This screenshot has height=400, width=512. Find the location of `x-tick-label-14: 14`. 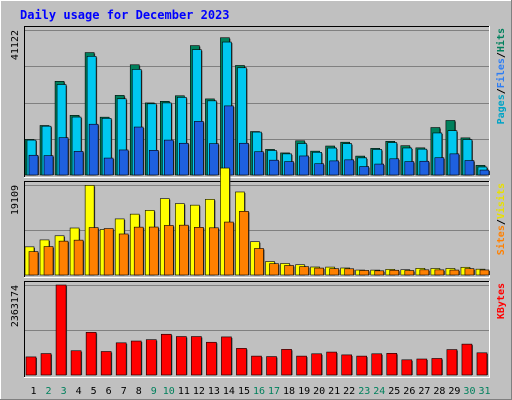

x-tick-label-14: 14 is located at coordinates (229, 391).